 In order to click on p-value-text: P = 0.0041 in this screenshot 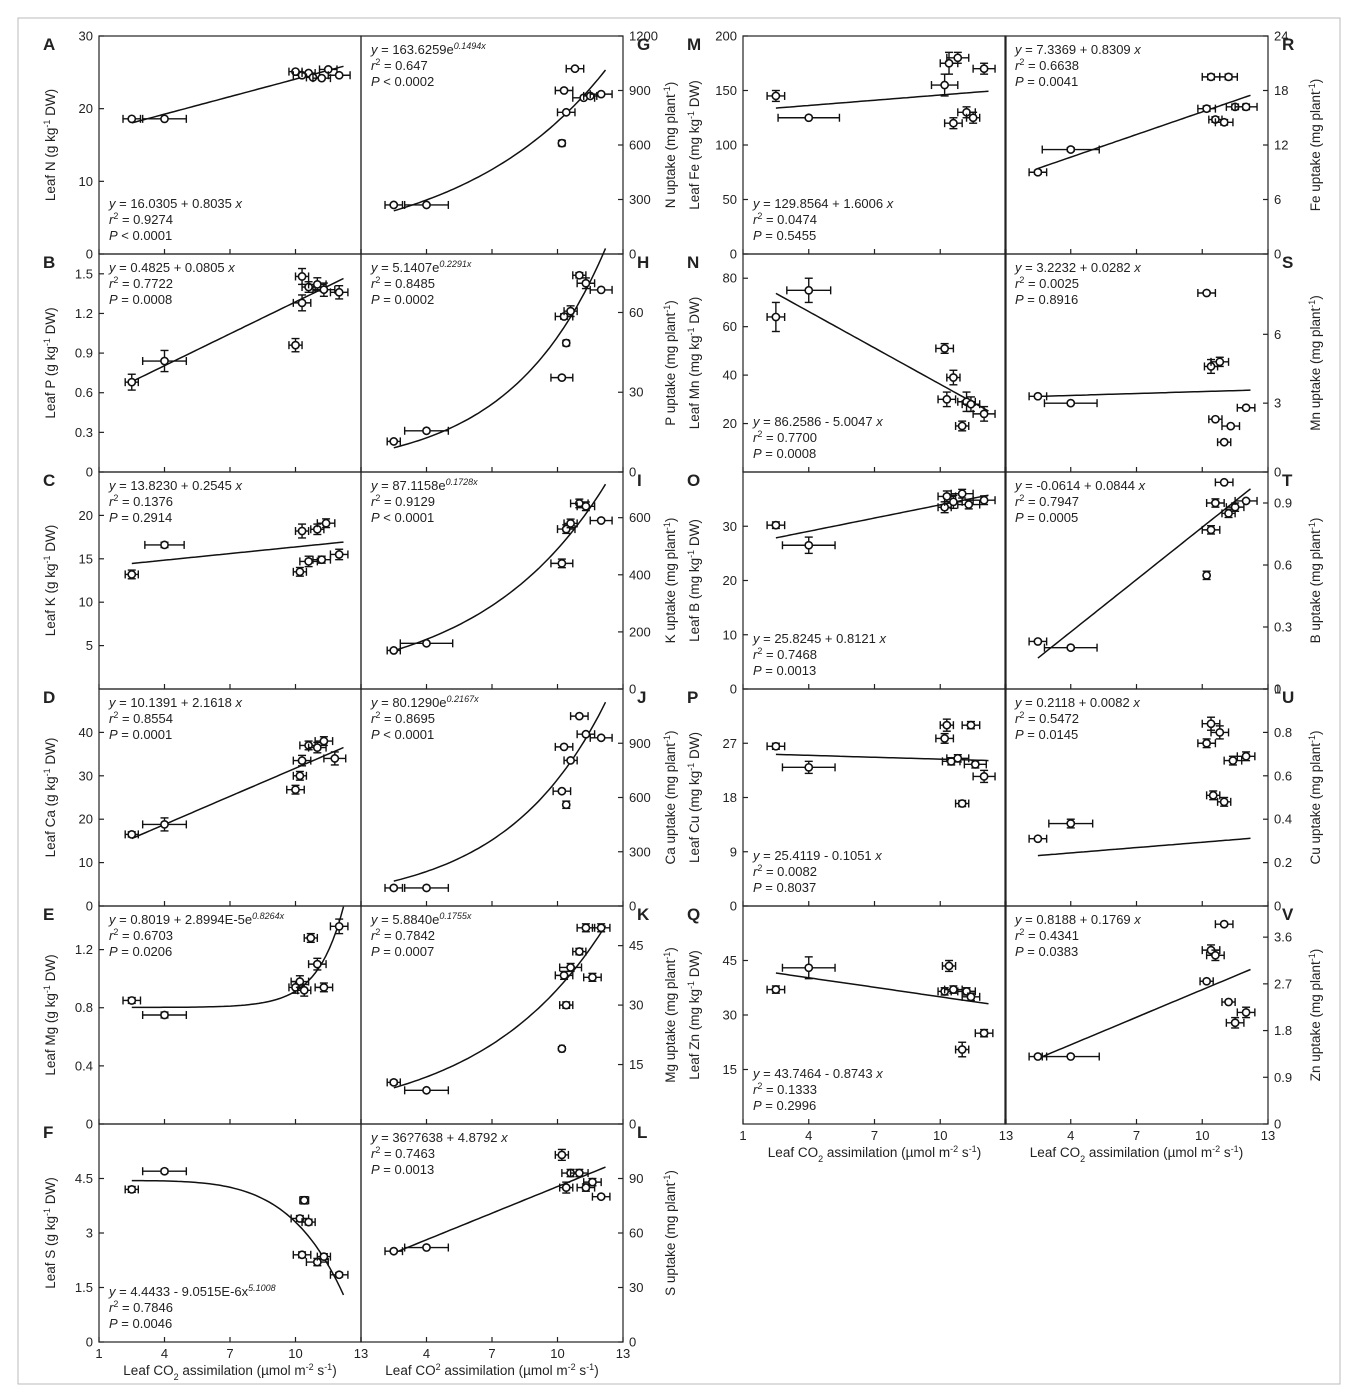, I will do `click(1046, 81)`.